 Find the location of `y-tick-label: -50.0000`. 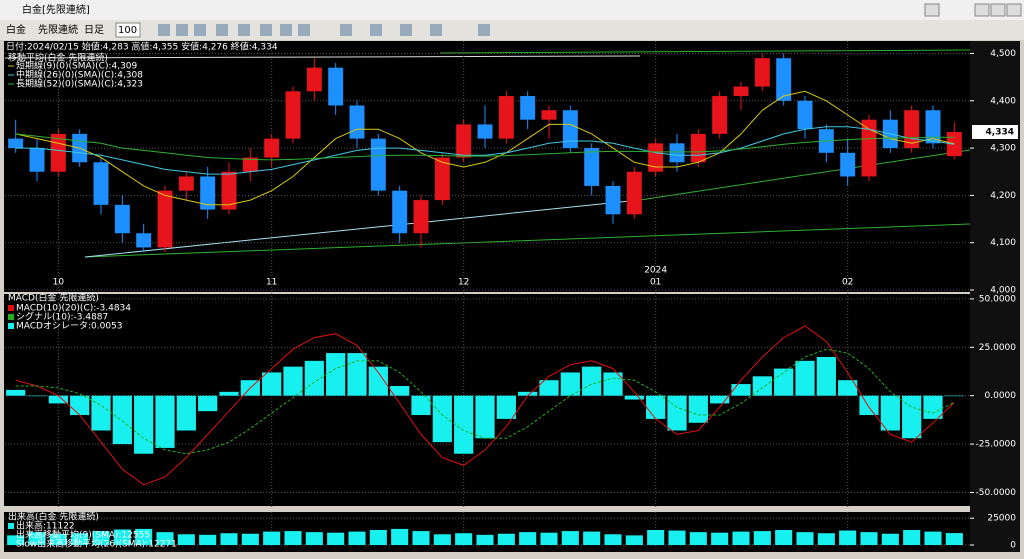

y-tick-label: -50.0000 is located at coordinates (996, 493).